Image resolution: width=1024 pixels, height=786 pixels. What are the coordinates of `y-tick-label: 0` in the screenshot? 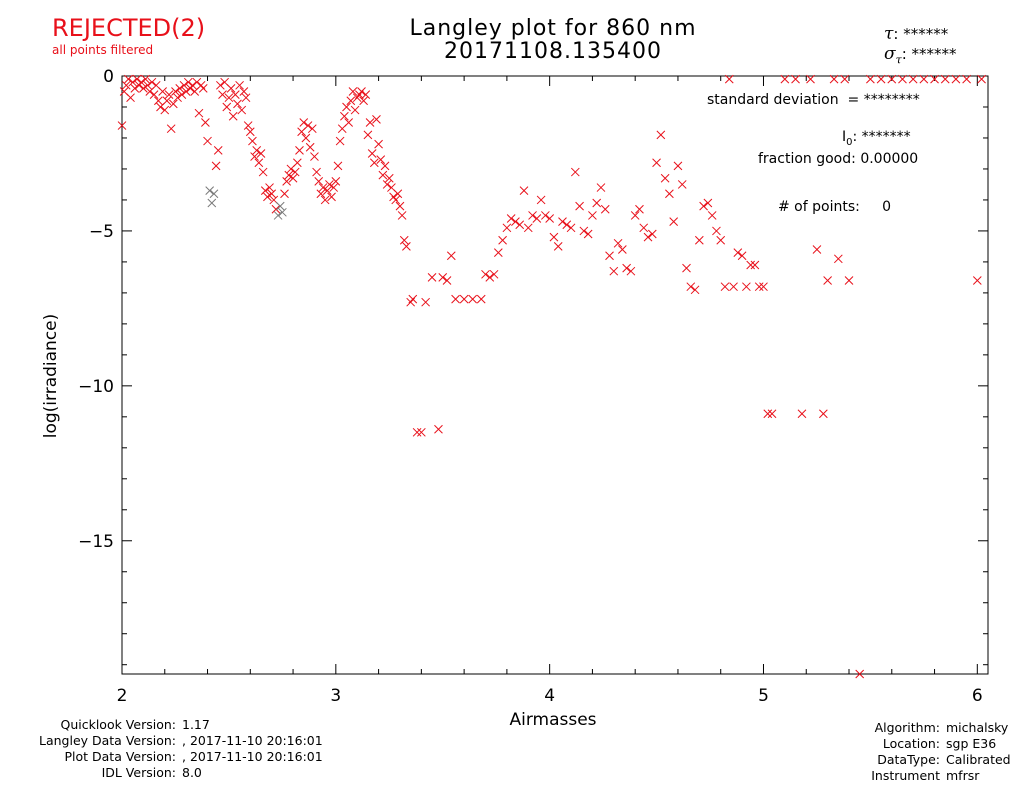 It's located at (108, 77).